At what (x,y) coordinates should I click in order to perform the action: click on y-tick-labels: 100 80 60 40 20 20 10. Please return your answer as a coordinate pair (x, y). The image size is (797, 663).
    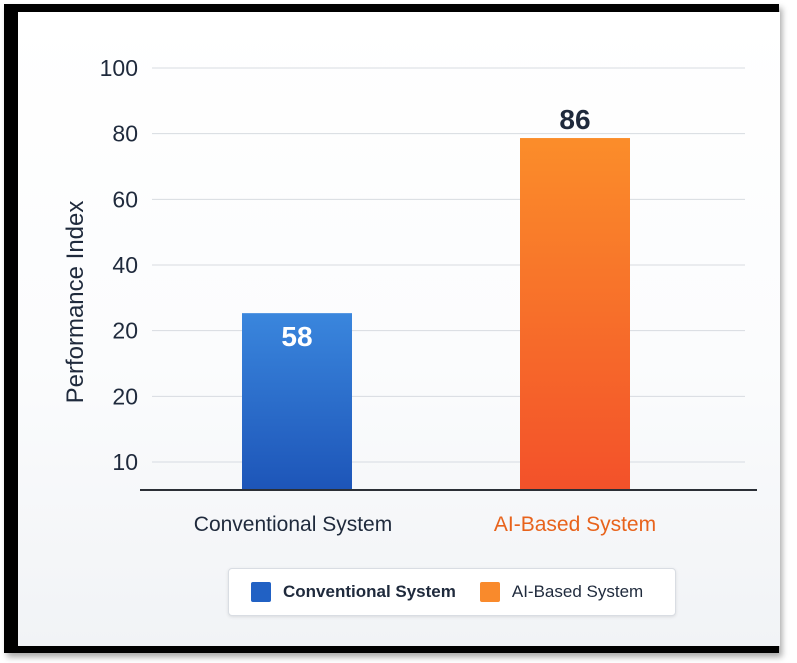
    Looking at the image, I should click on (119, 265).